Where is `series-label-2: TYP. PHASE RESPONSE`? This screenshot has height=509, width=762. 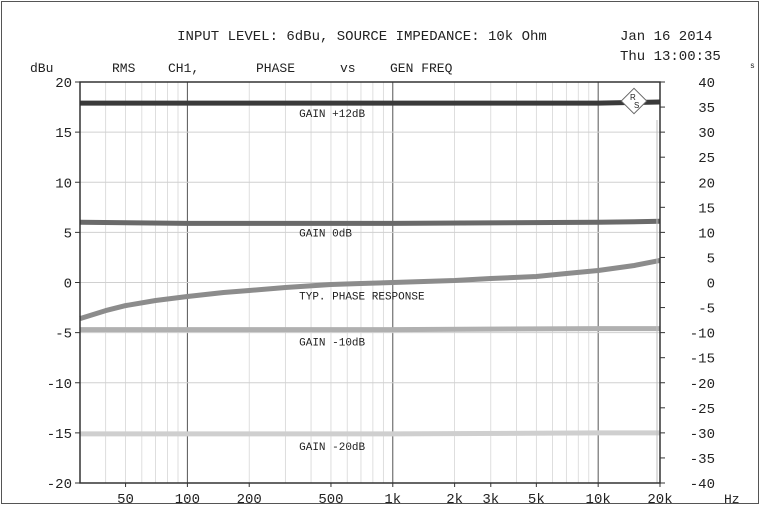 series-label-2: TYP. PHASE RESPONSE is located at coordinates (362, 298).